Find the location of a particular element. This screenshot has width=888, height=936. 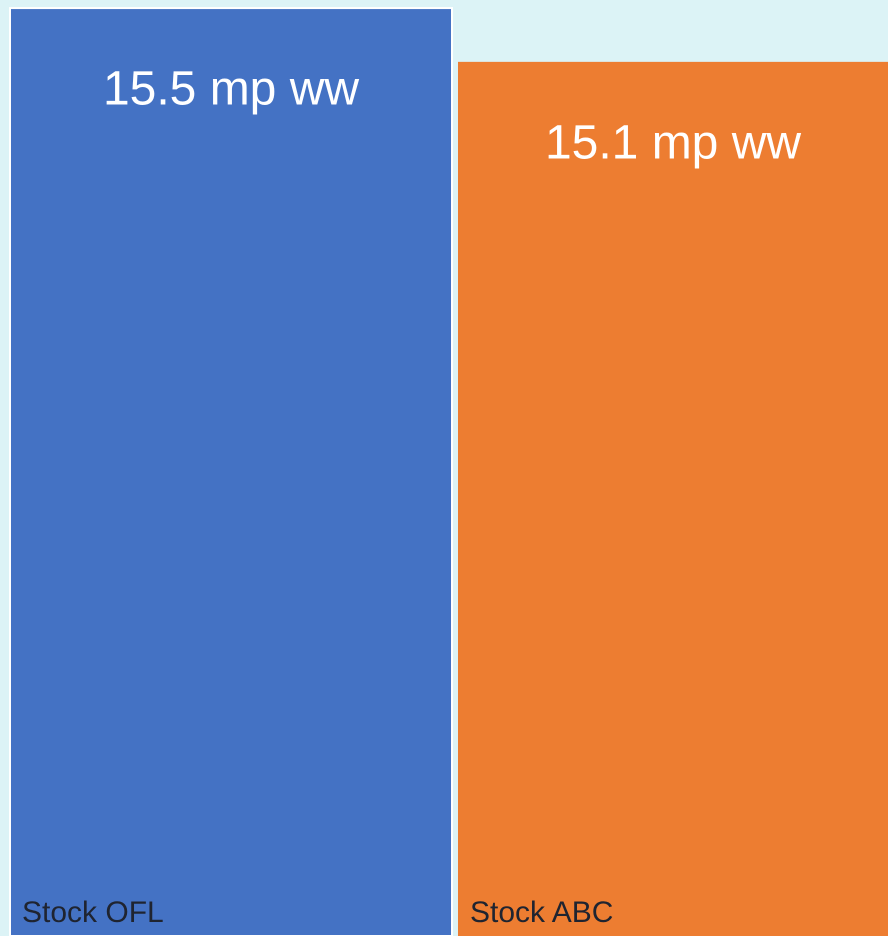

value-label: 15.5 mp ww is located at coordinates (231, 89).